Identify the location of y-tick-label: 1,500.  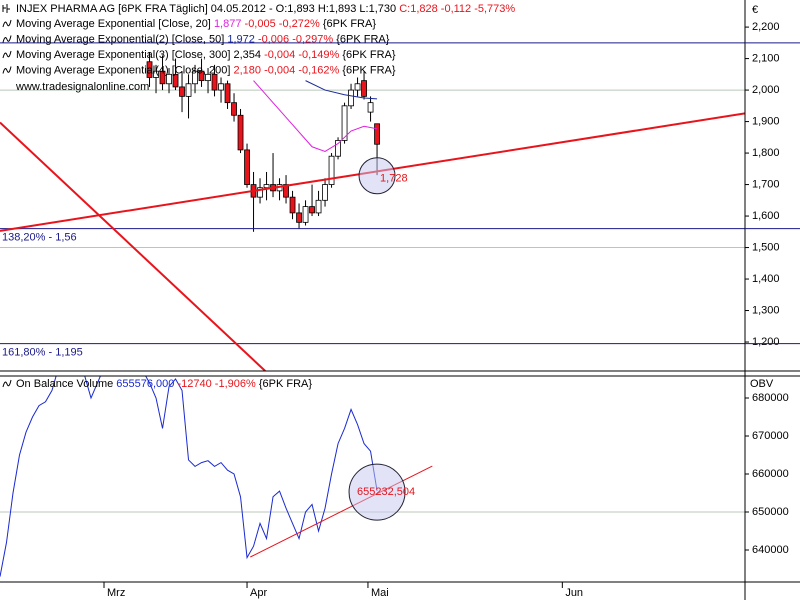
(766, 247).